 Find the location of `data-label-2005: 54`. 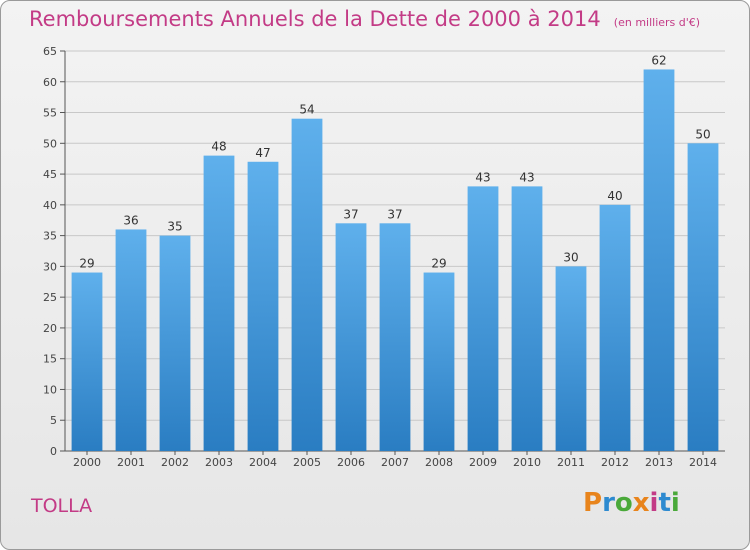

data-label-2005: 54 is located at coordinates (306, 110).